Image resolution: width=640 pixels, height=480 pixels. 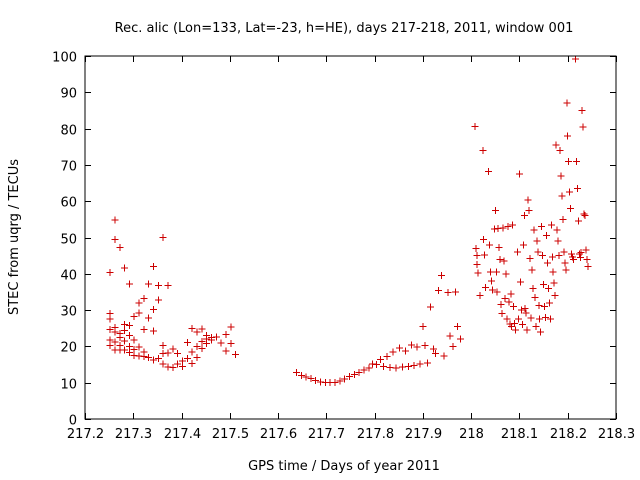 I want to click on x-tick-label: 218.2, so click(x=568, y=434).